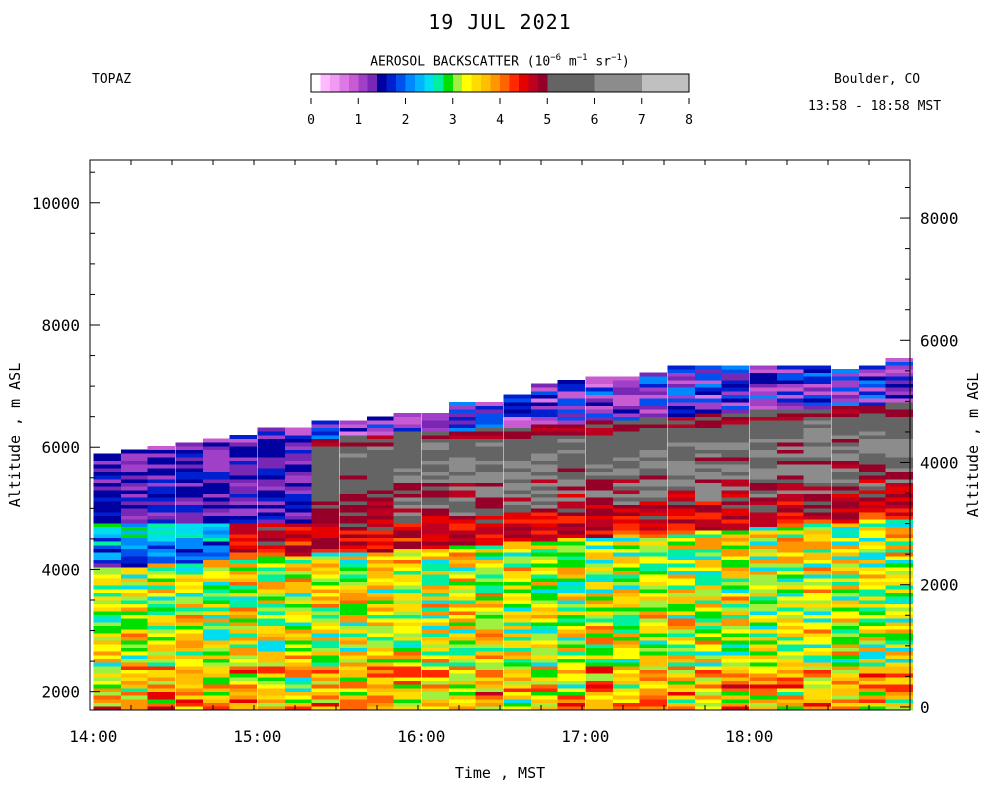 The height and width of the screenshot is (800, 1000). What do you see at coordinates (939, 463) in the screenshot?
I see `y-right-tick-label: 4000` at bounding box center [939, 463].